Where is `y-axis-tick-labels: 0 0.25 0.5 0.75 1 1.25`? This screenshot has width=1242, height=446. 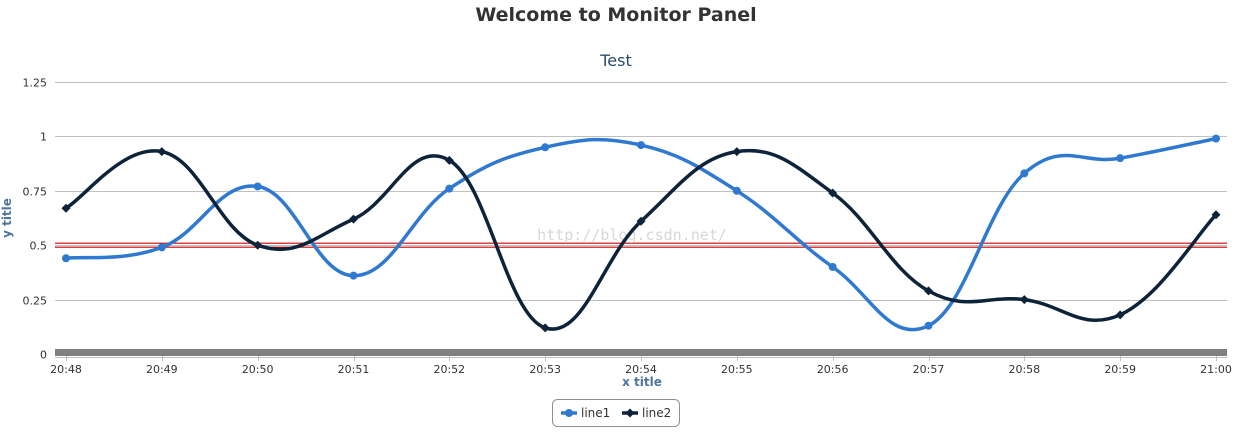 y-axis-tick-labels: 0 0.25 0.5 0.75 1 1.25 is located at coordinates (35, 219).